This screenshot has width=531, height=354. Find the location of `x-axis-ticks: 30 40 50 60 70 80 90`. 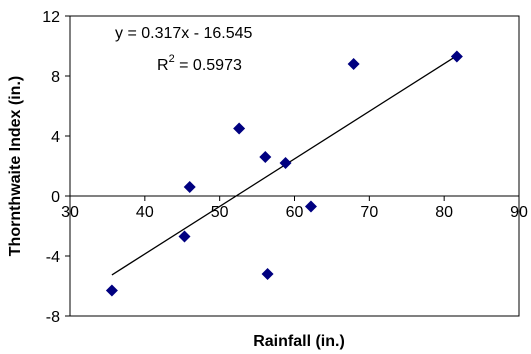

x-axis-ticks: 30 40 50 60 70 80 90 is located at coordinates (294, 208).